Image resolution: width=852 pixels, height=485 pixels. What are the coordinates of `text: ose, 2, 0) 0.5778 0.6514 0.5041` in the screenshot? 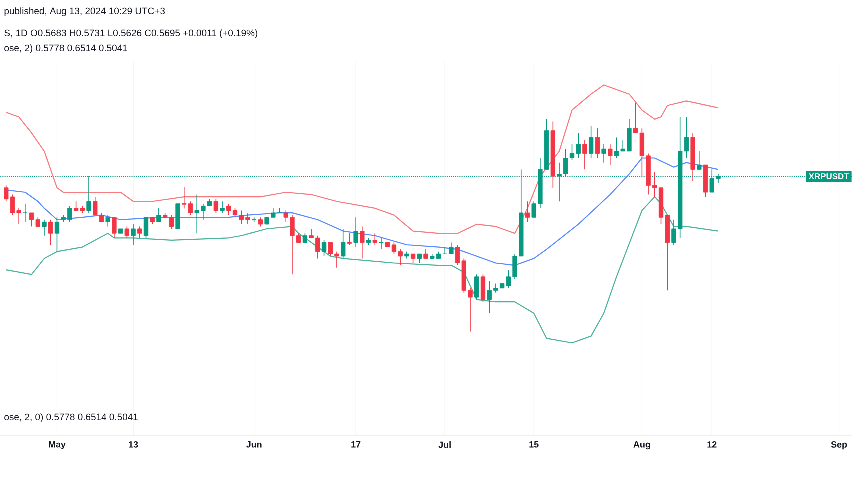 It's located at (71, 418).